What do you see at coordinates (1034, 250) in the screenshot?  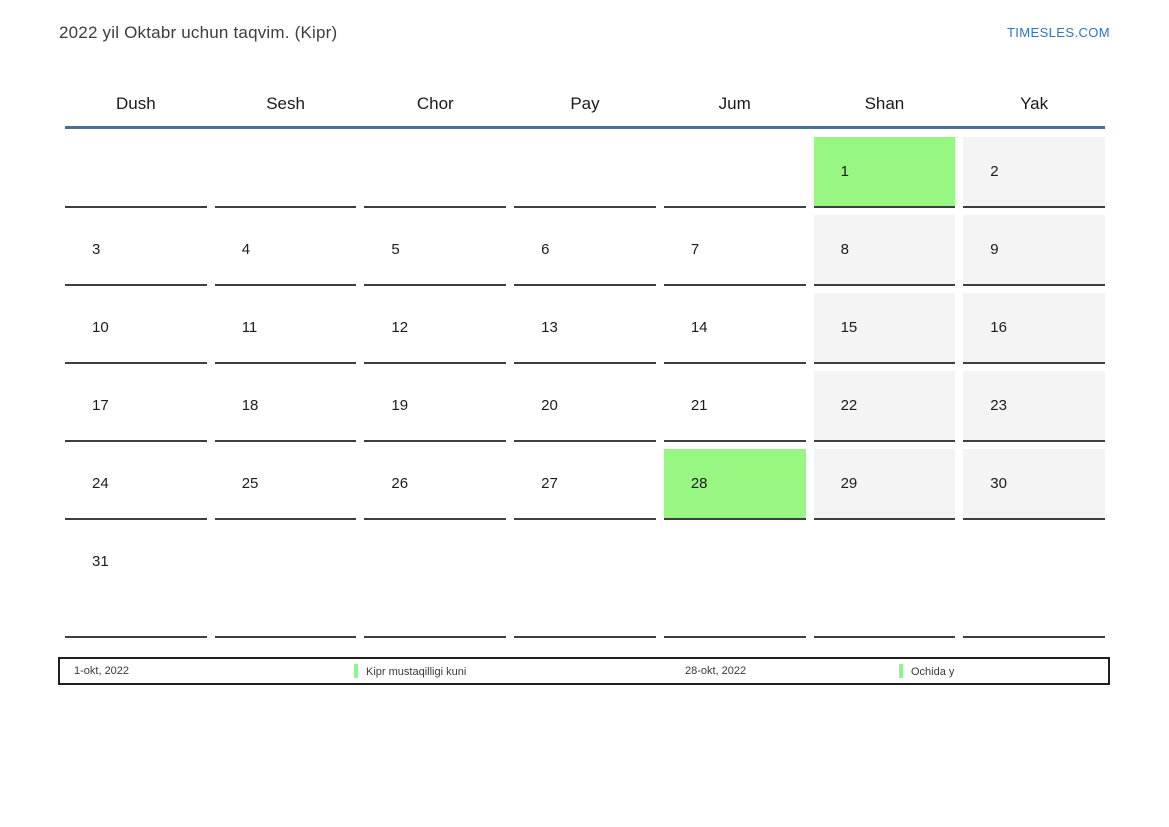 I see `day-cell-9: 9` at bounding box center [1034, 250].